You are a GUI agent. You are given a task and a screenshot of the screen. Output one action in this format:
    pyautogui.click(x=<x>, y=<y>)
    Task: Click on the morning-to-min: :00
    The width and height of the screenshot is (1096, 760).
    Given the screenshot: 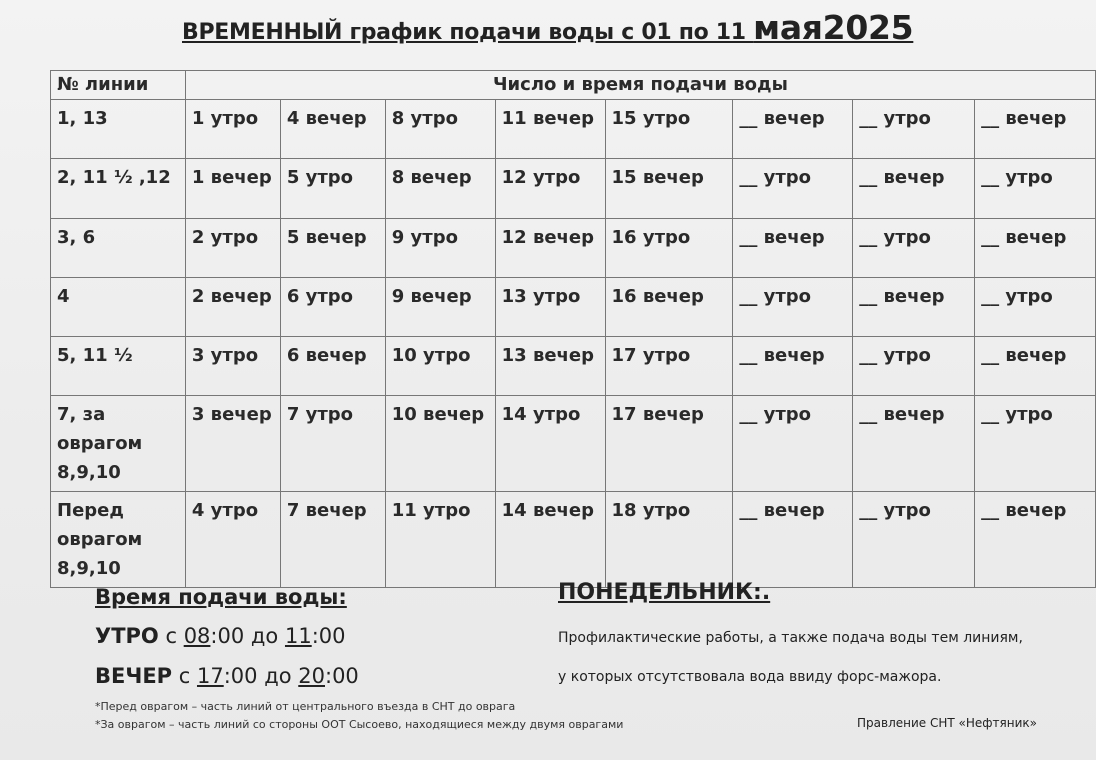 What is the action you would take?
    pyautogui.click(x=328, y=636)
    